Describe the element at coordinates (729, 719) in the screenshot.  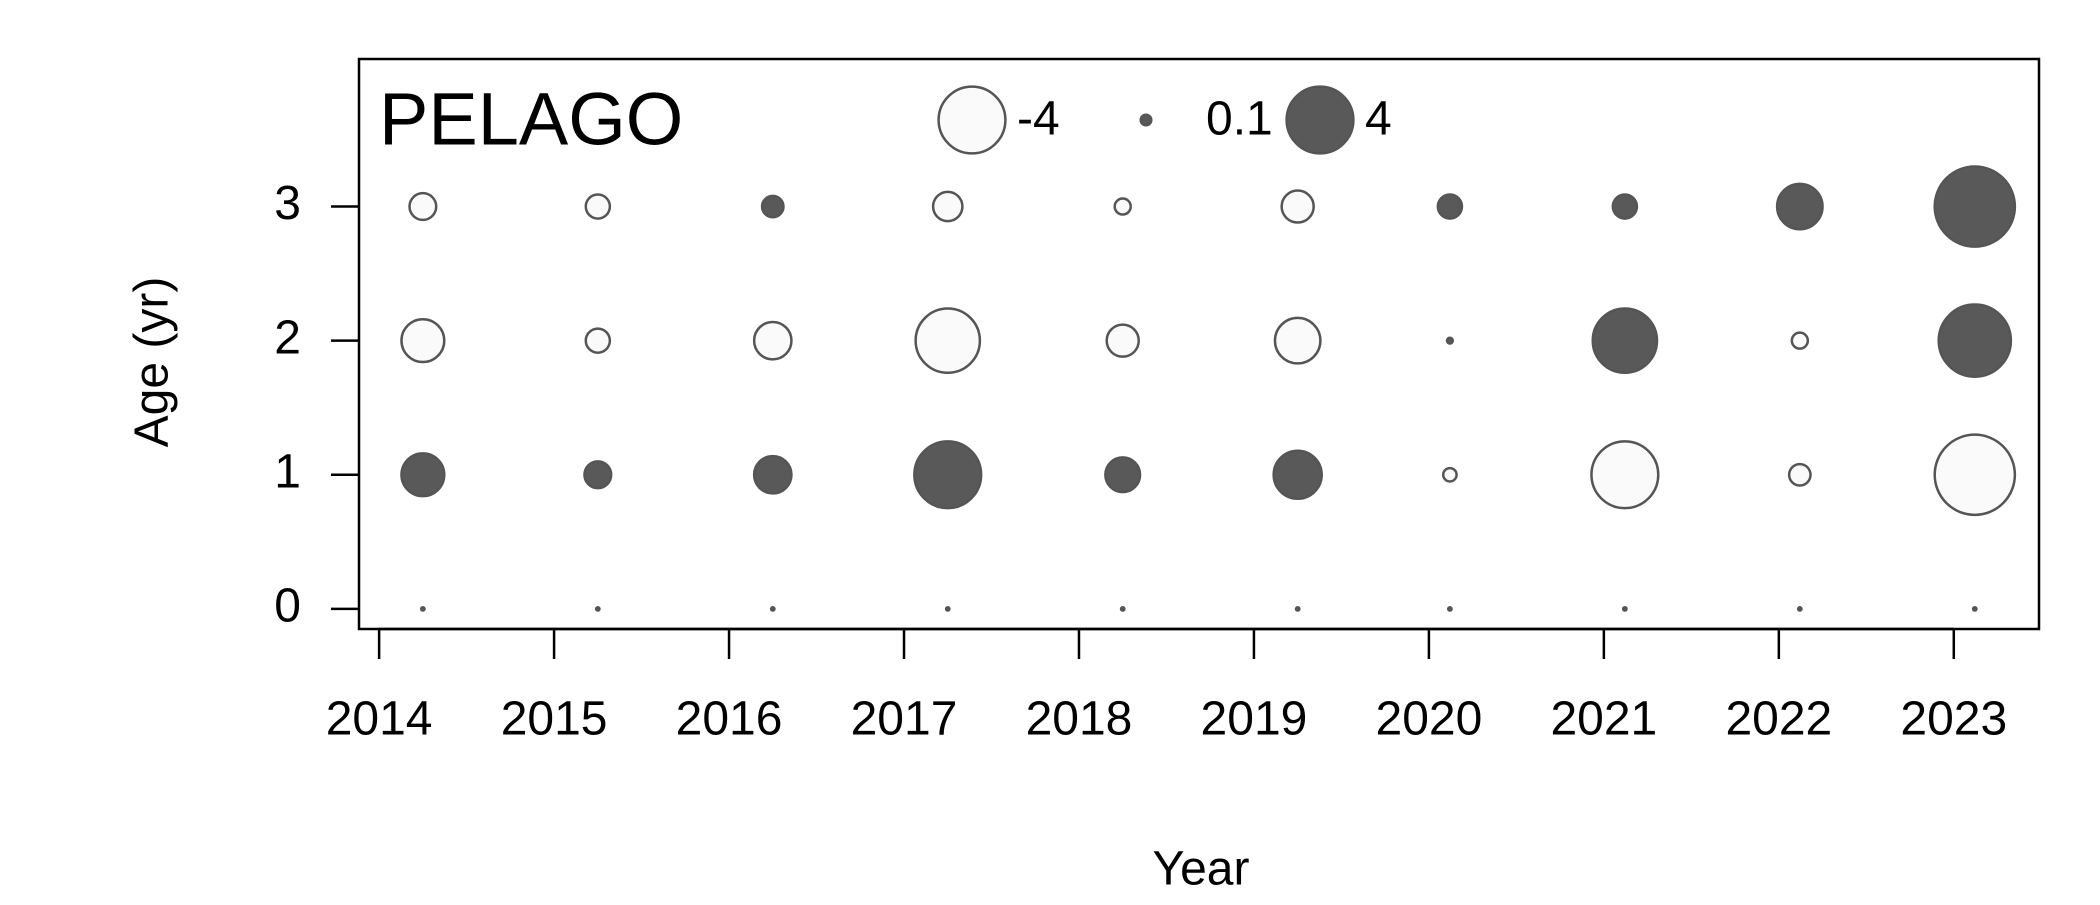
I see `x-tick-label: 2016` at that location.